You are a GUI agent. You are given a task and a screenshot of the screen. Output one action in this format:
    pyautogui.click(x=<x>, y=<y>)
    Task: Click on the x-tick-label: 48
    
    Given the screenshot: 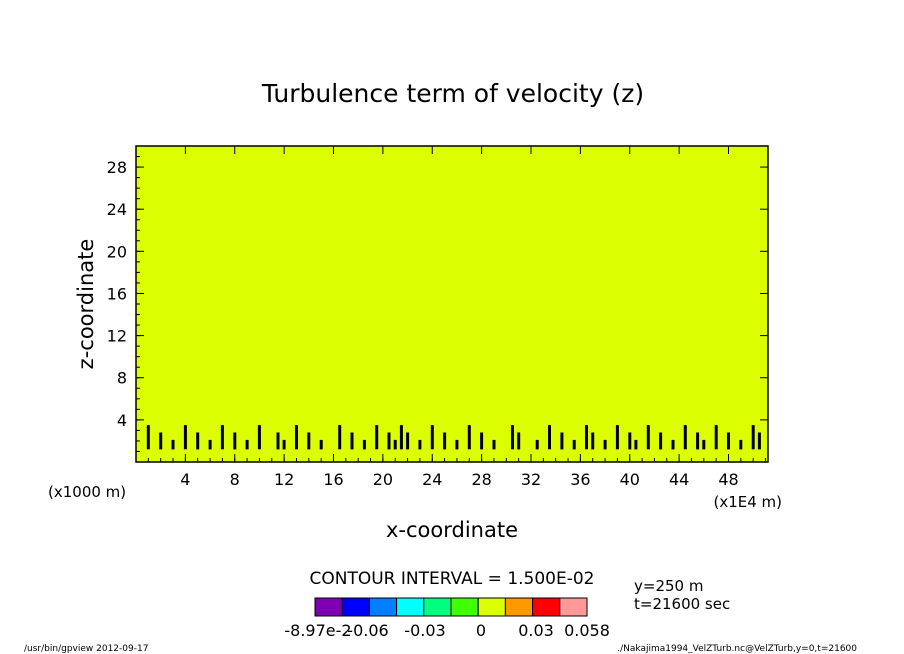 What is the action you would take?
    pyautogui.click(x=728, y=479)
    